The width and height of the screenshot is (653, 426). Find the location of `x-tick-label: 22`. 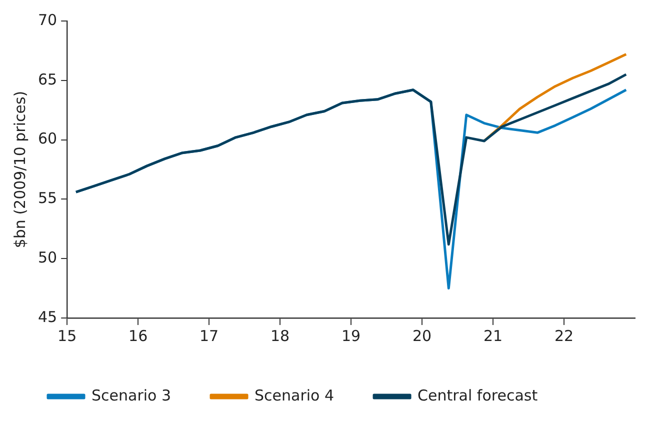

x-tick-label: 22 is located at coordinates (564, 335).